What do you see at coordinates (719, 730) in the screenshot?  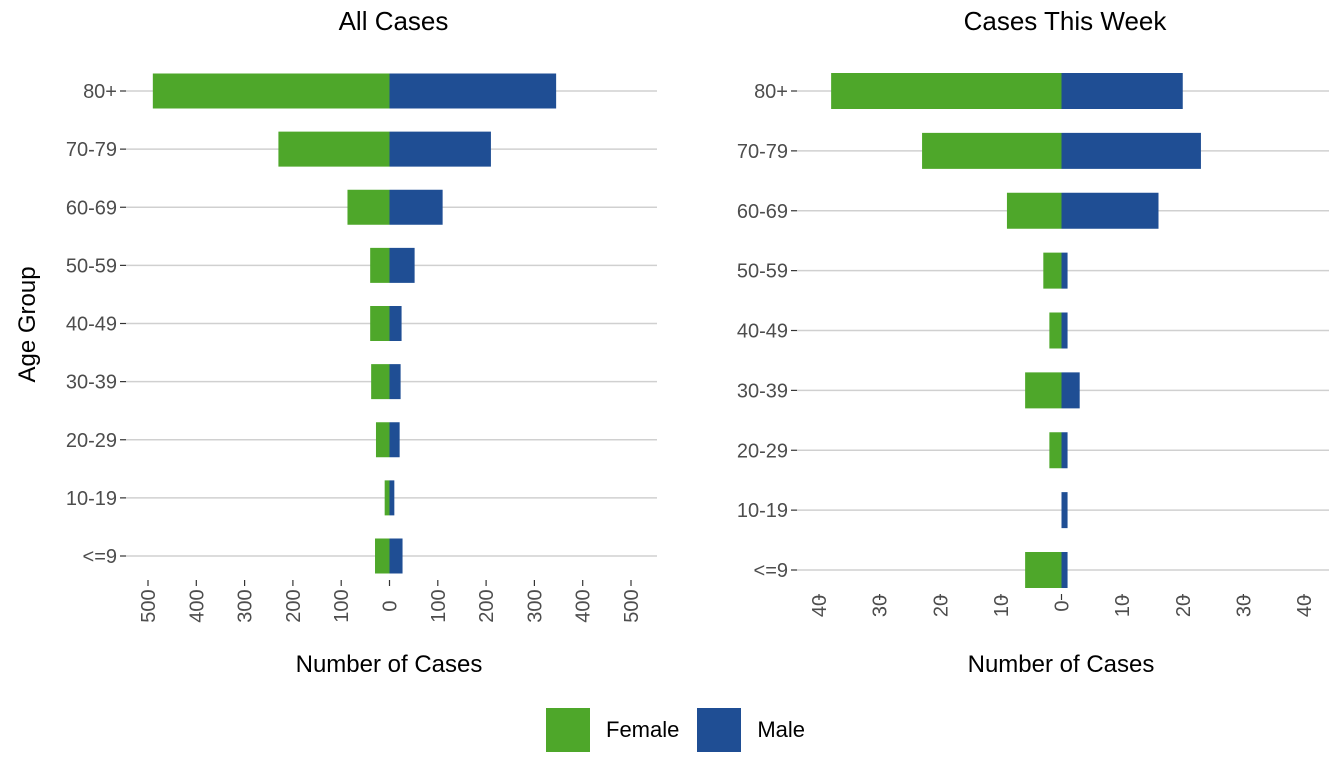 I see `legend-swatch-male` at bounding box center [719, 730].